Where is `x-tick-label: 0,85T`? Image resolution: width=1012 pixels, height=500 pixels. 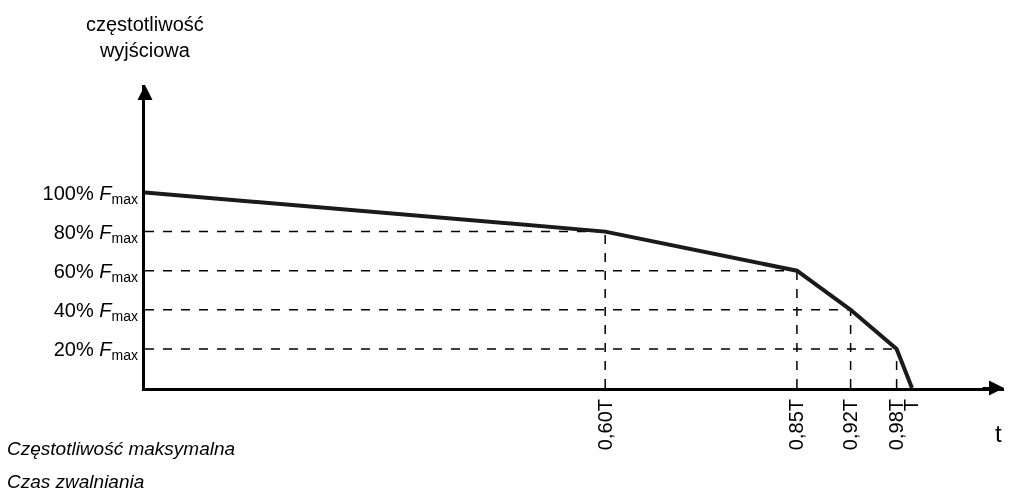
x-tick-label: 0,85T is located at coordinates (796, 425).